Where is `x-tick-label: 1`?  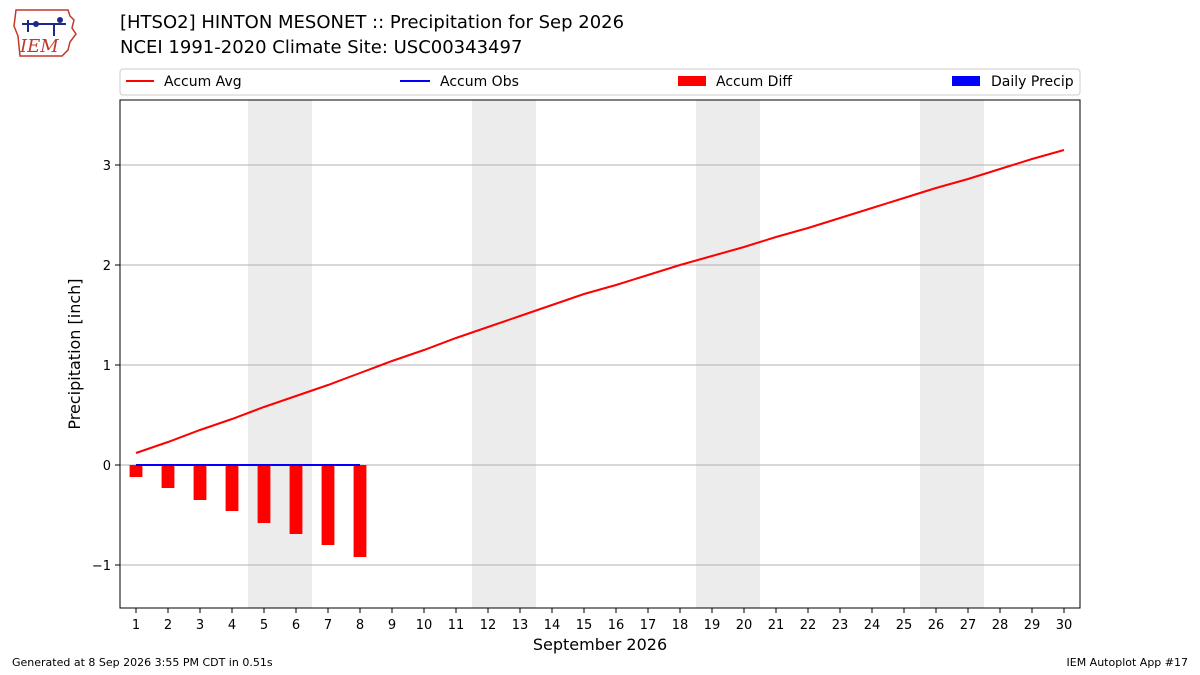 x-tick-label: 1 is located at coordinates (136, 625).